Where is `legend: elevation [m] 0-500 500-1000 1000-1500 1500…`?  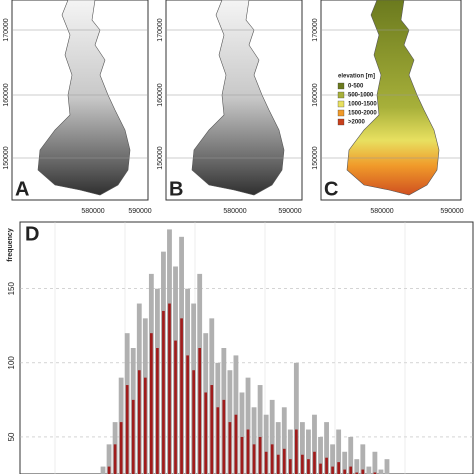
legend: elevation [m] 0-500 500-1000 1000-1500 1500… is located at coordinates (357, 100).